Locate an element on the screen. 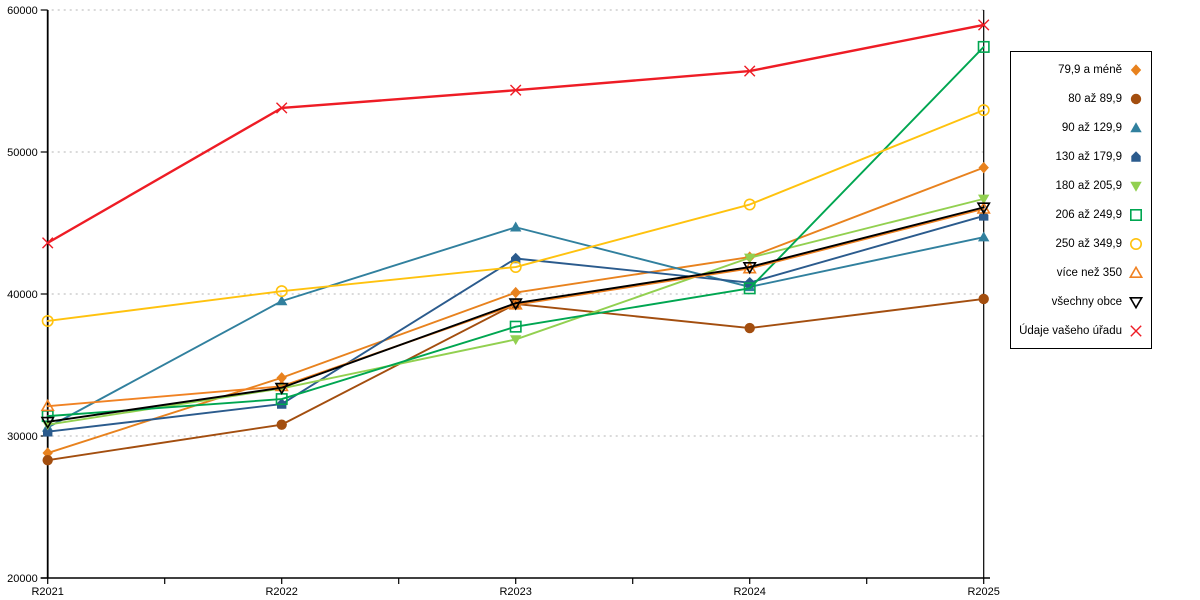 This screenshot has width=1200, height=600. legend-item-label: 250 až 349,9 is located at coordinates (1088, 243).